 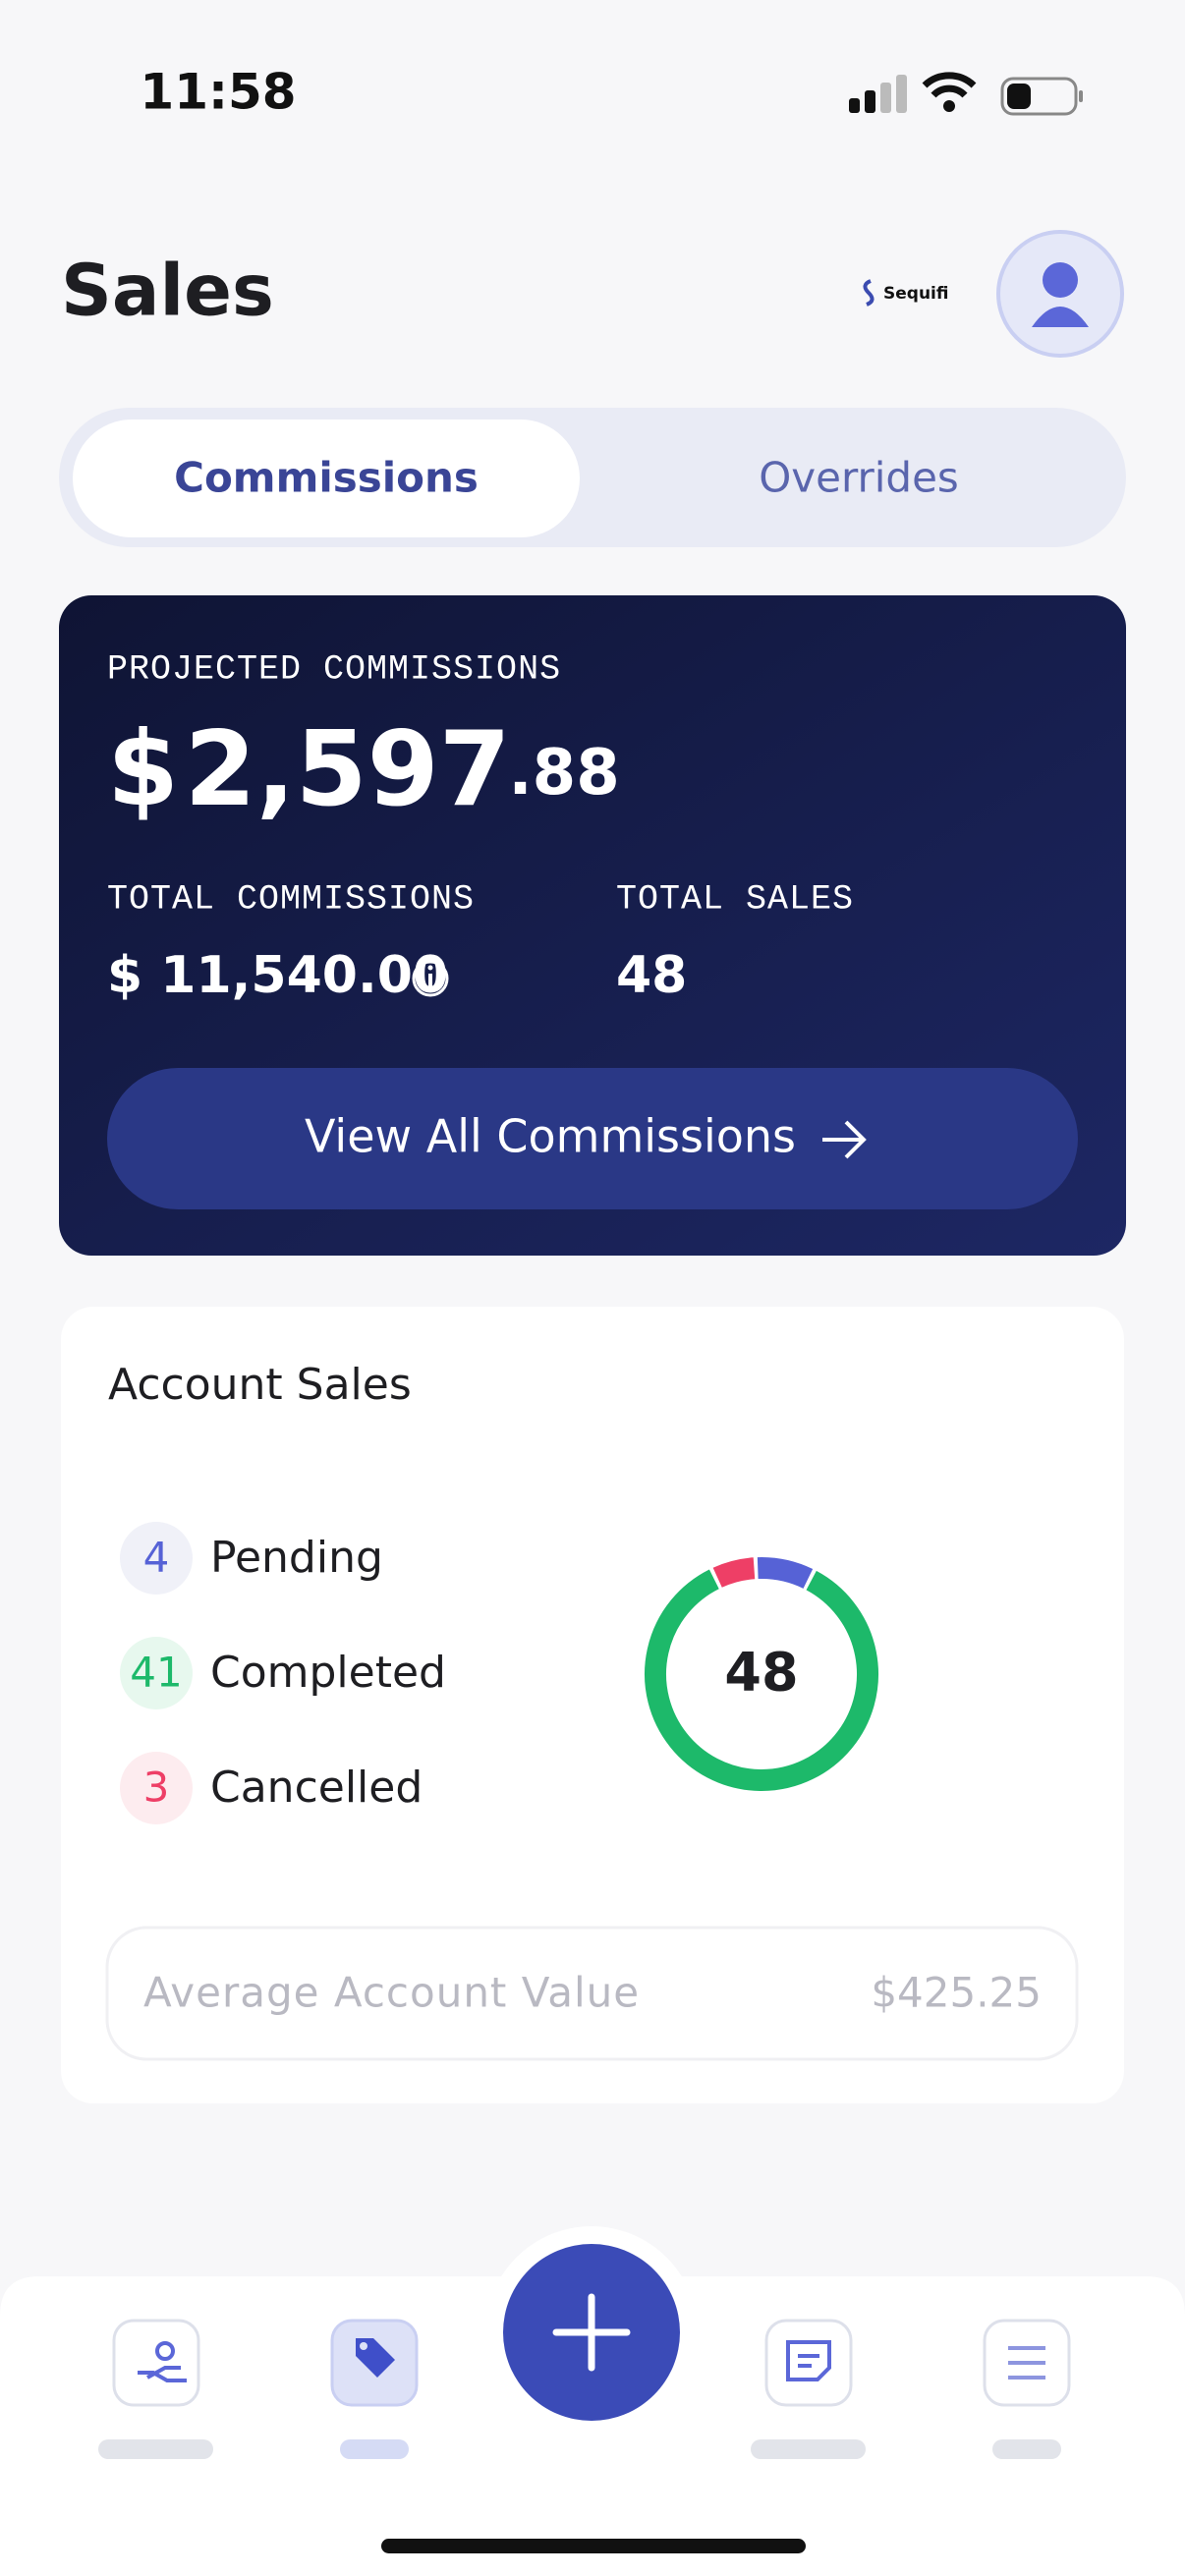 I want to click on section-title: Account Sales, so click(x=260, y=1385).